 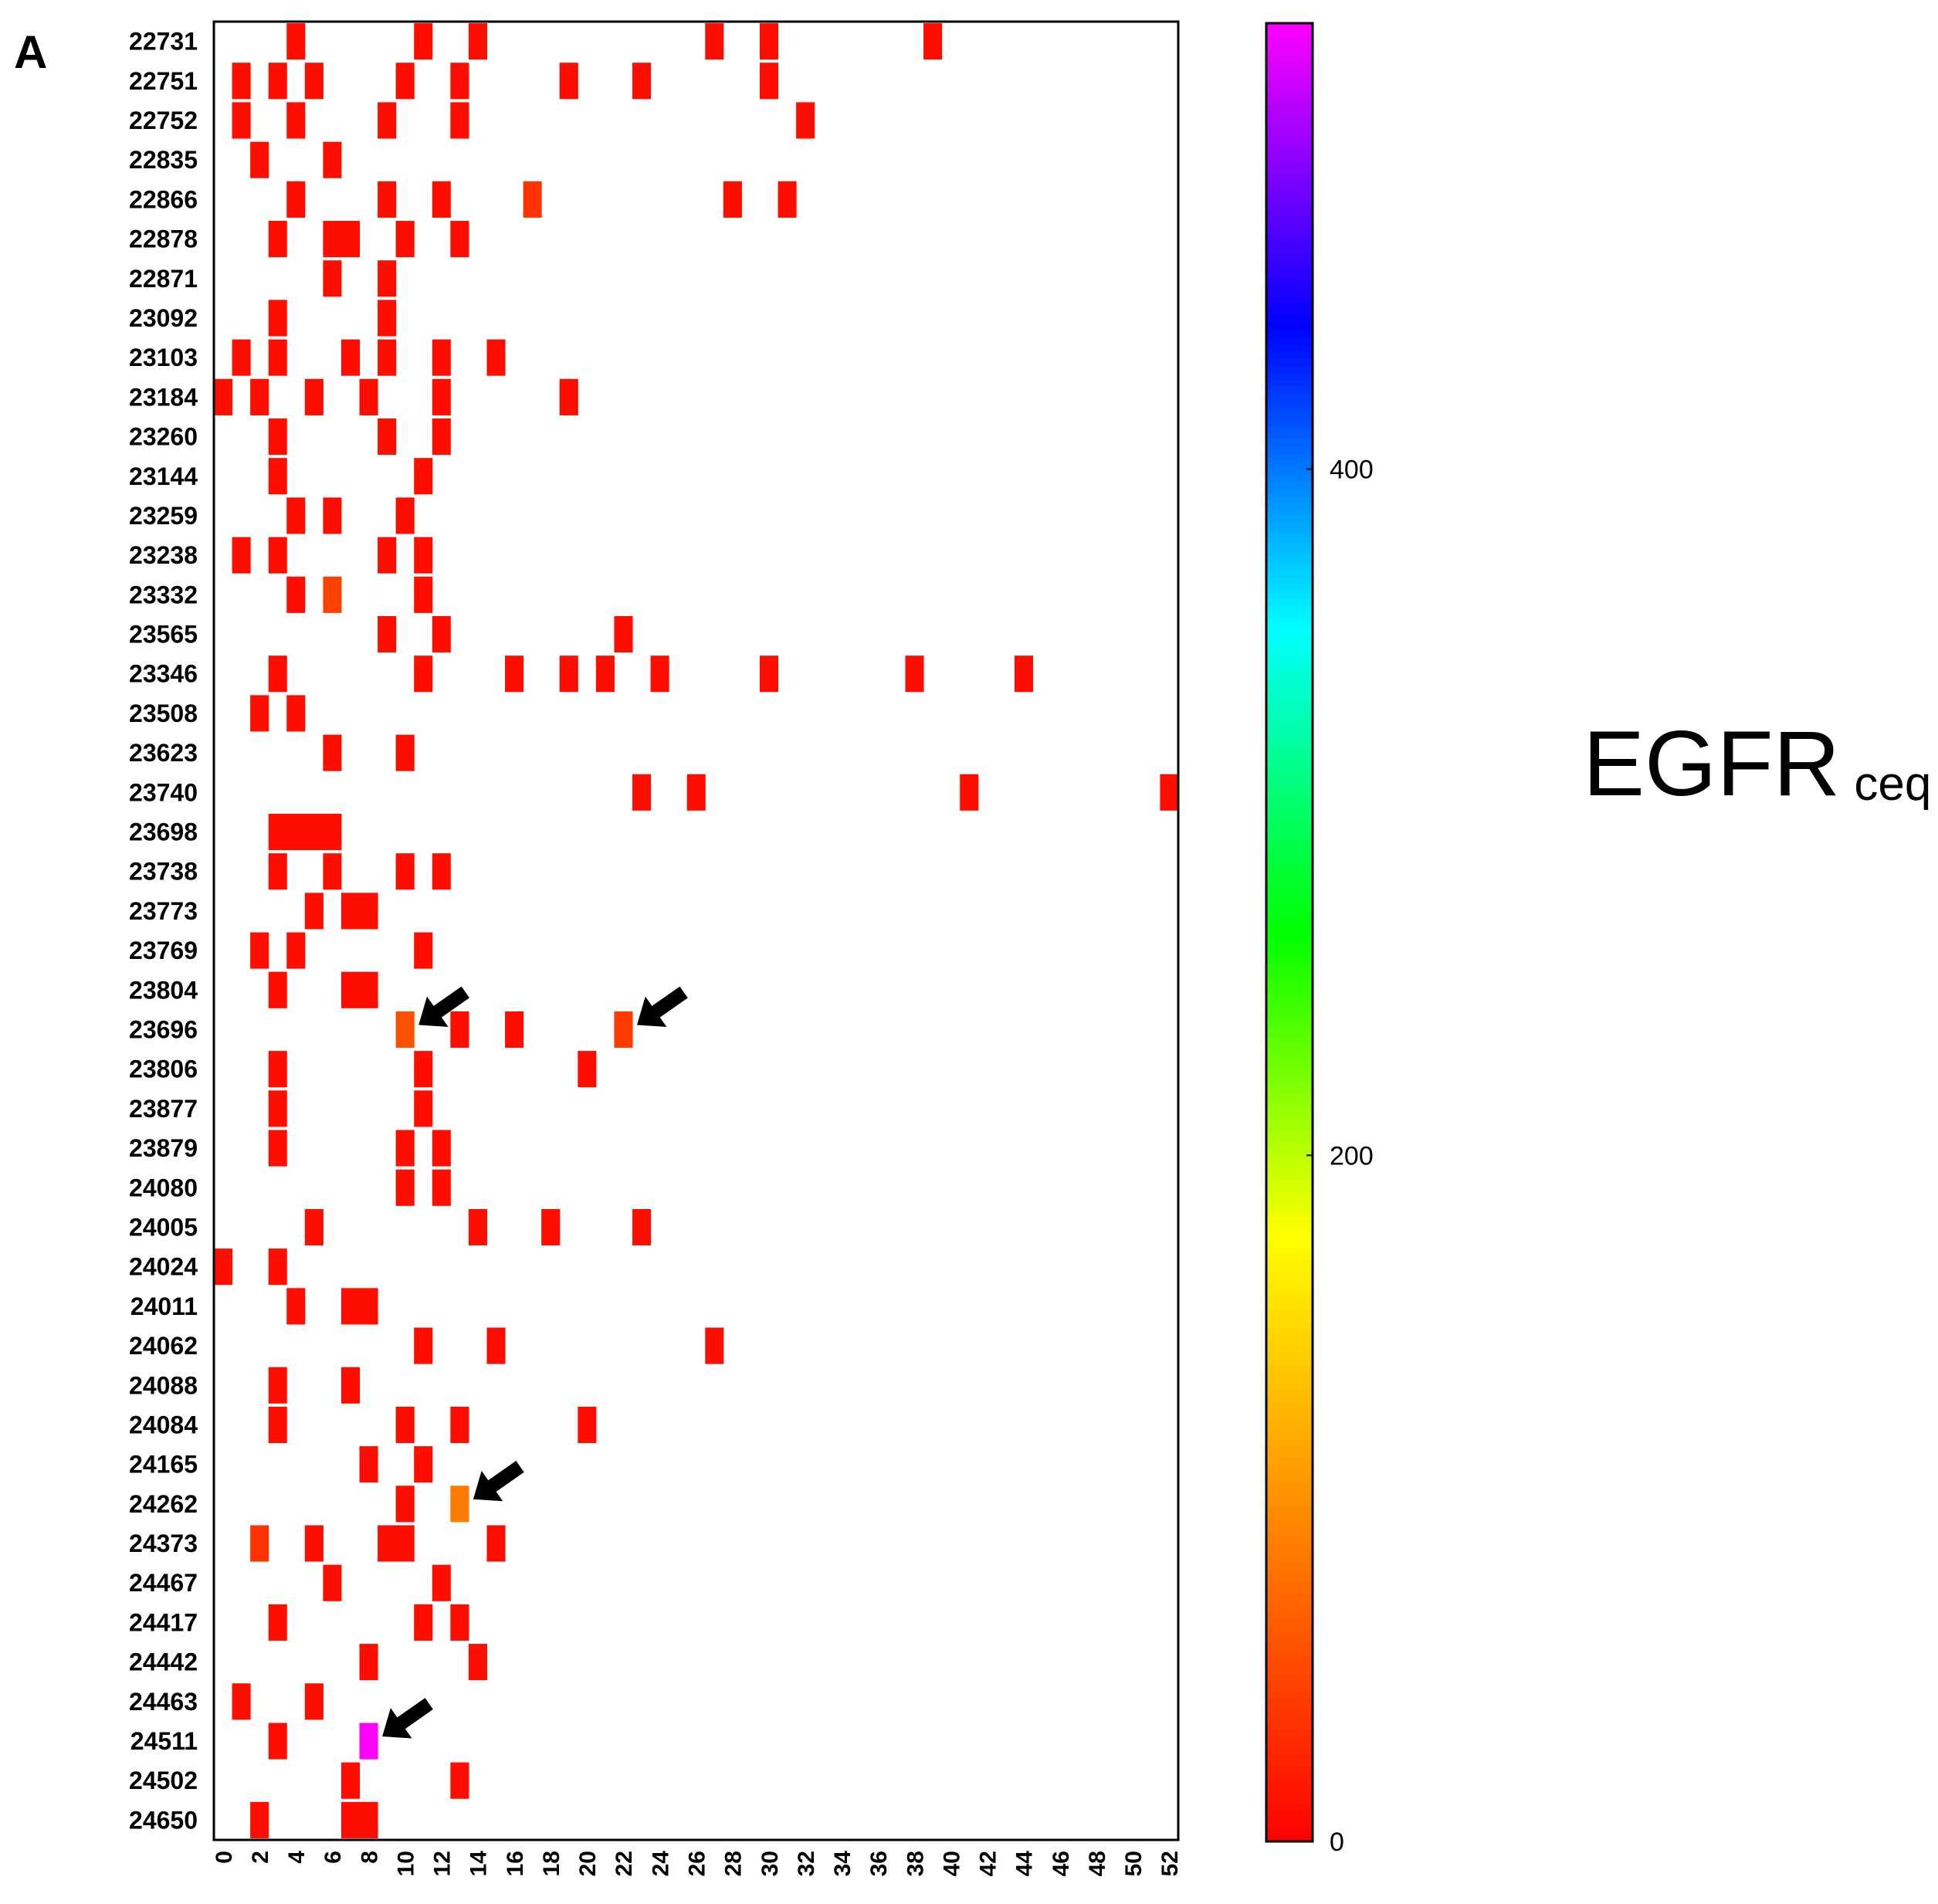 What do you see at coordinates (163, 1780) in the screenshot?
I see `y-tick-label-24502: 24502` at bounding box center [163, 1780].